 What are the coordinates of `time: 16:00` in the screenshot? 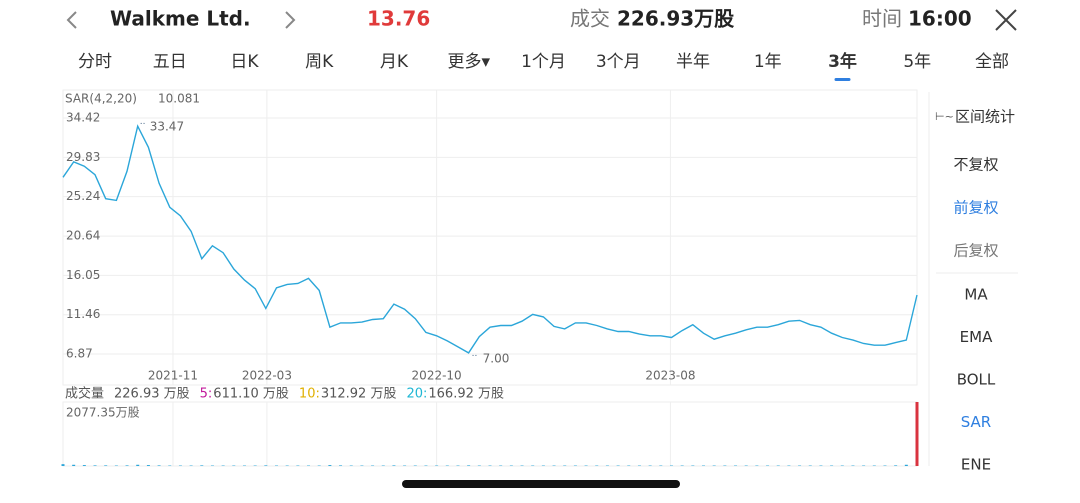 It's located at (940, 19).